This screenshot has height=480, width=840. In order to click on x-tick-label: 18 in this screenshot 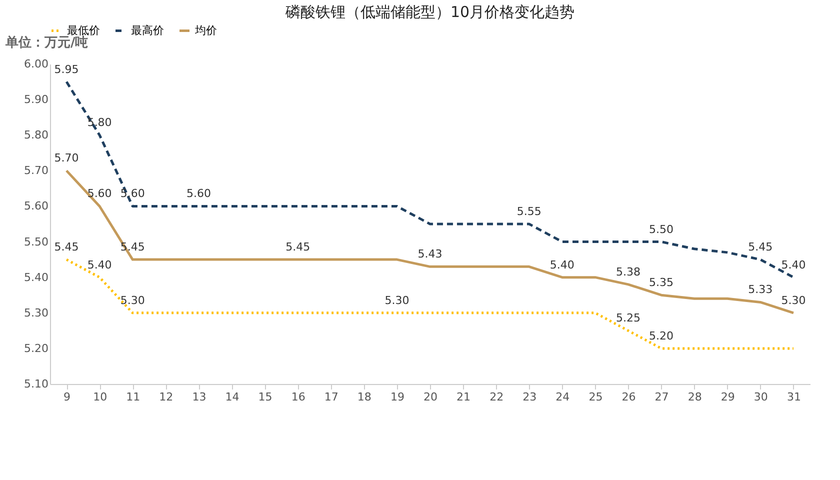, I will do `click(364, 397)`.